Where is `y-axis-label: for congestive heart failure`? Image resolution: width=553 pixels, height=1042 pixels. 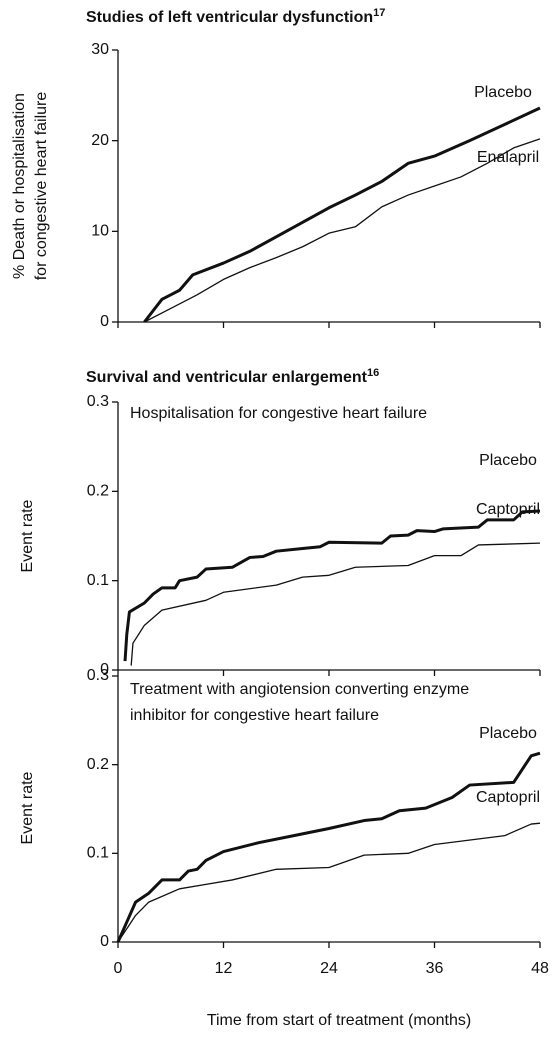
y-axis-label: for congestive heart failure is located at coordinates (41, 186).